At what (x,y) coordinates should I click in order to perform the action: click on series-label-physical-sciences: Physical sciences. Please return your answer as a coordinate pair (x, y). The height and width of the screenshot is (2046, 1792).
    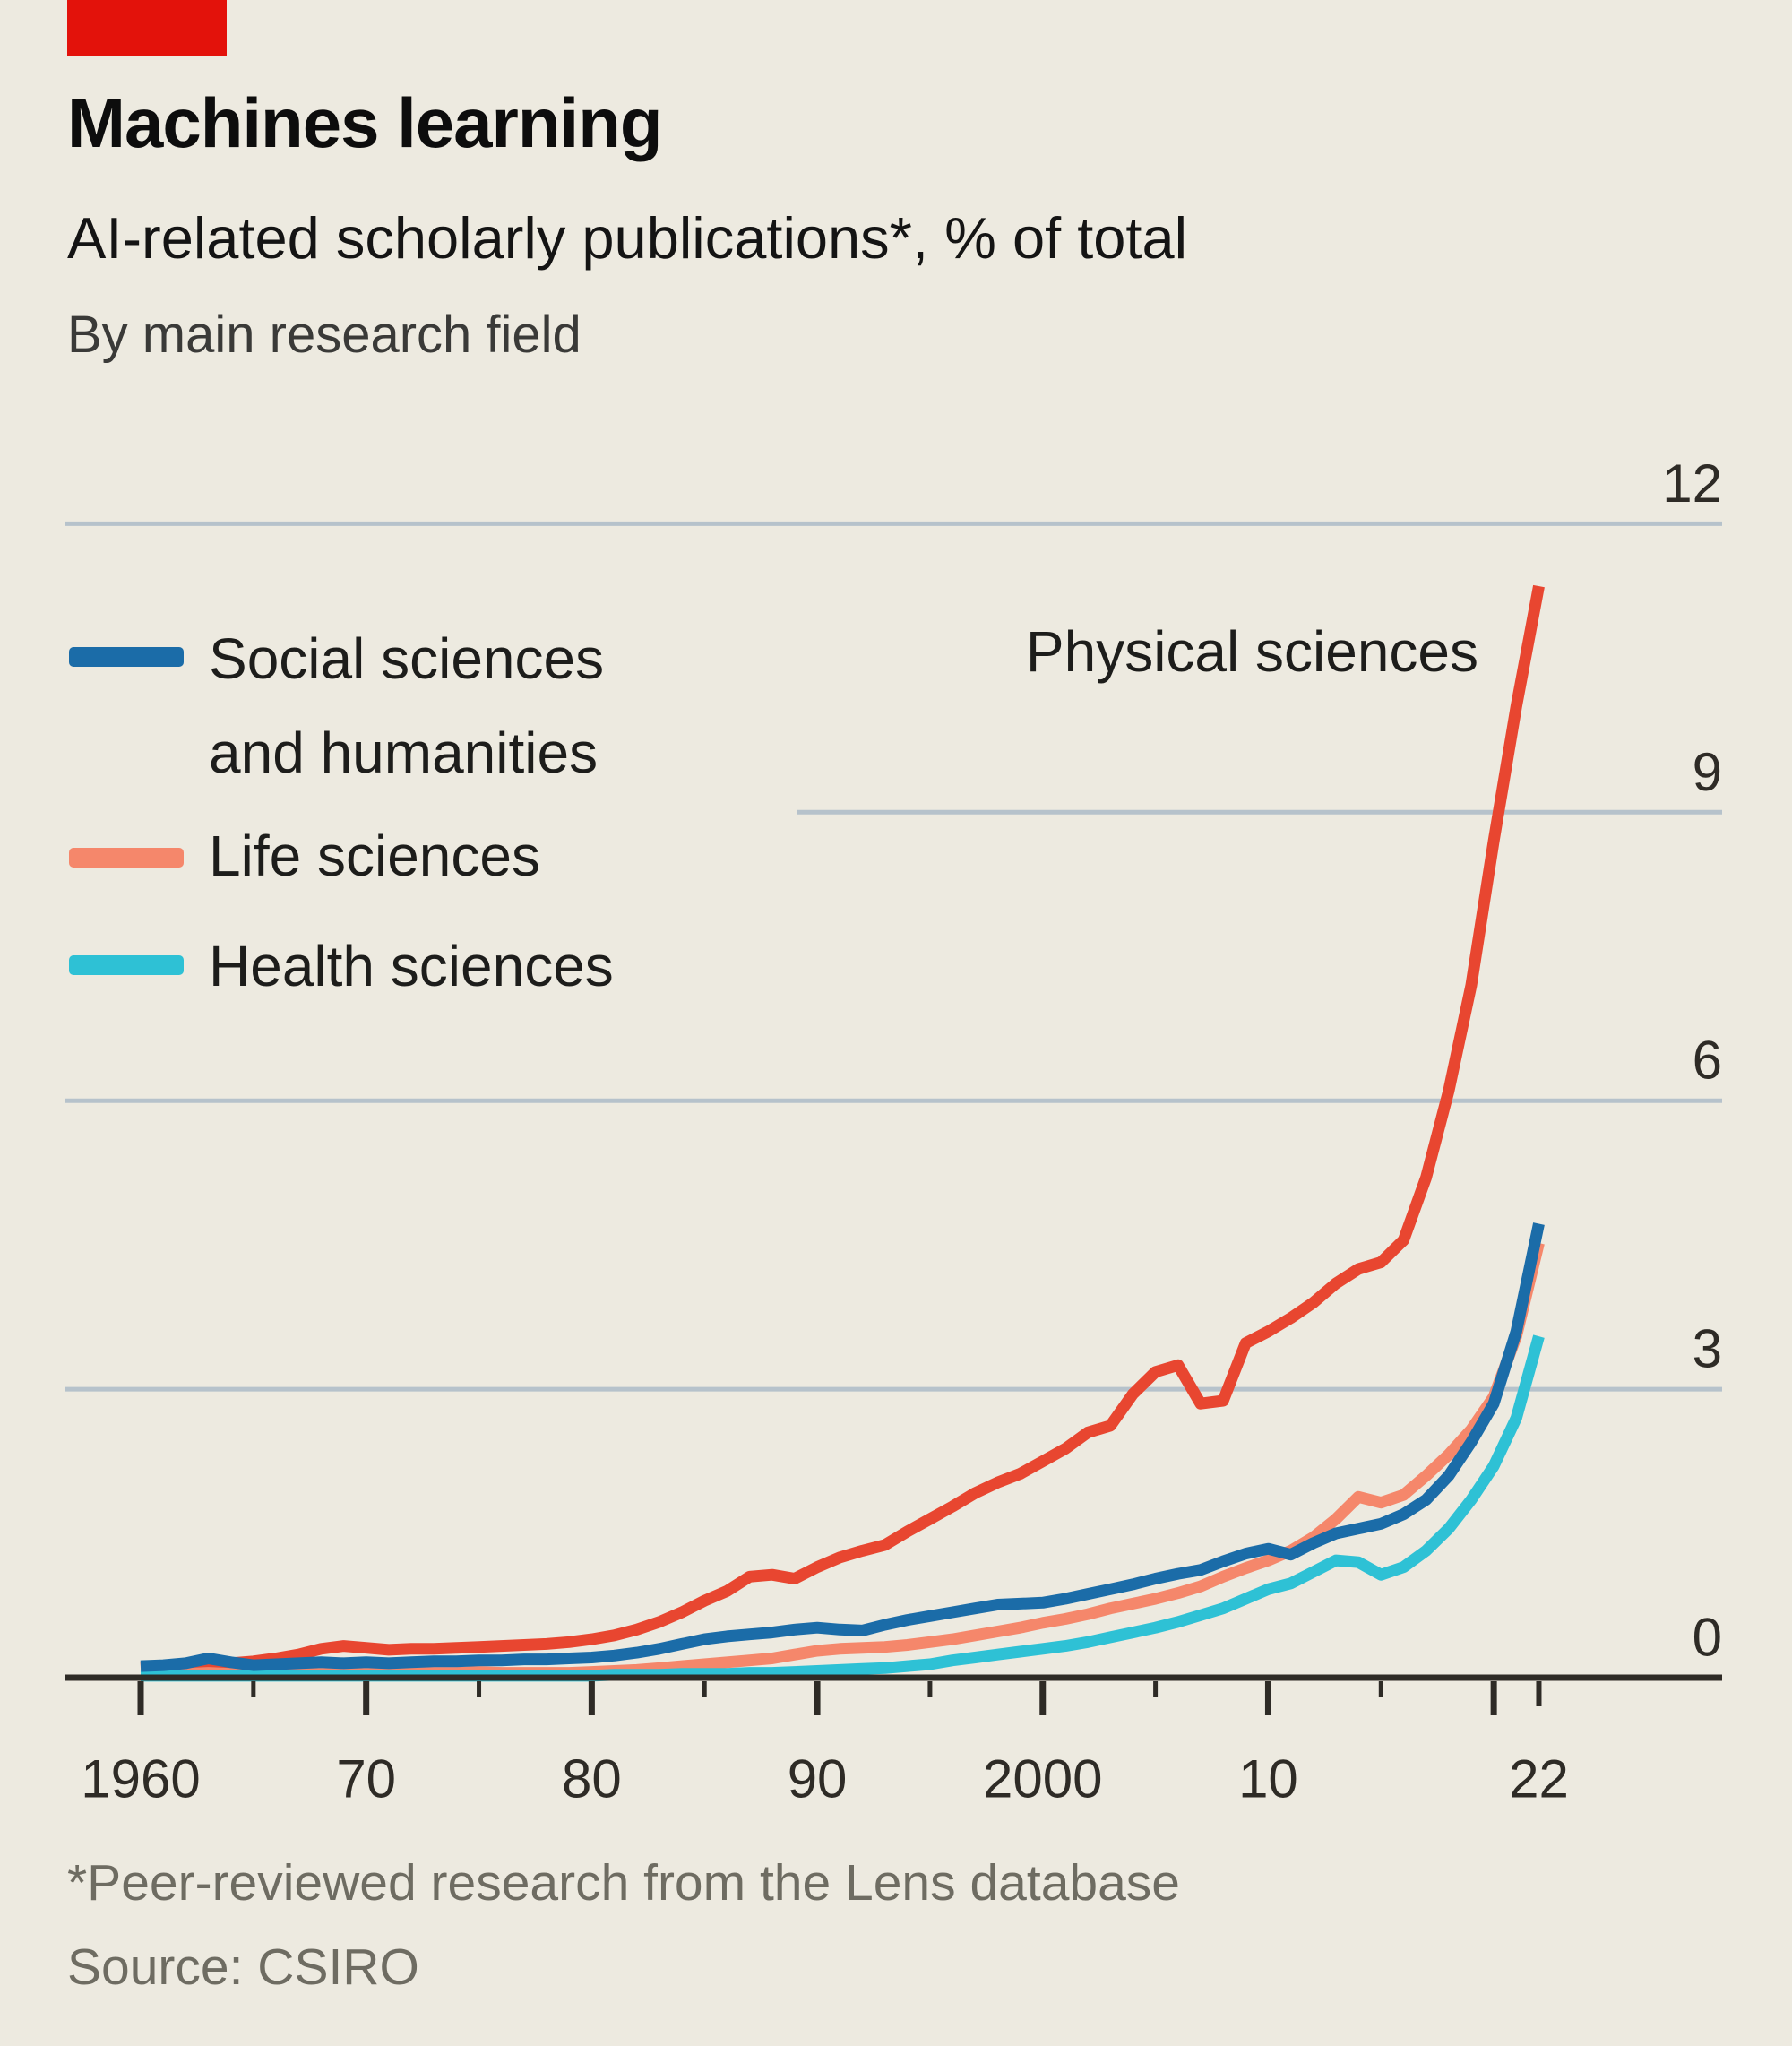
    Looking at the image, I should click on (1251, 651).